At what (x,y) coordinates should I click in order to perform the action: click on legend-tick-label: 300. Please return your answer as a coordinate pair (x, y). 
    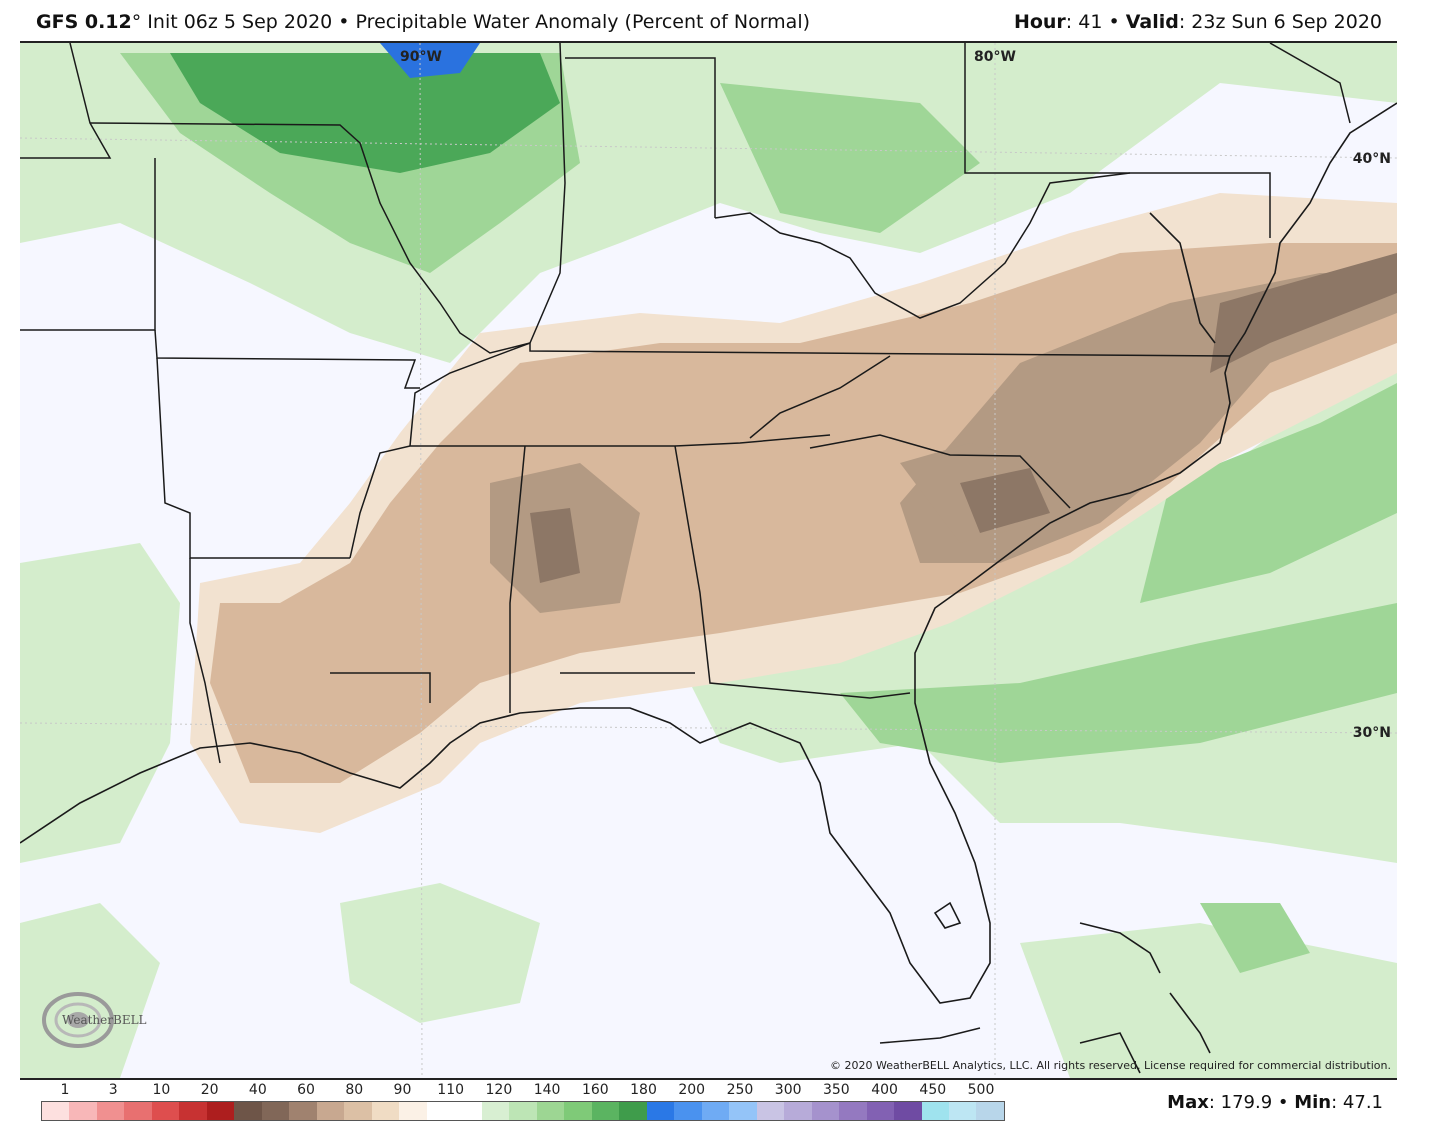
    Looking at the image, I should click on (788, 1090).